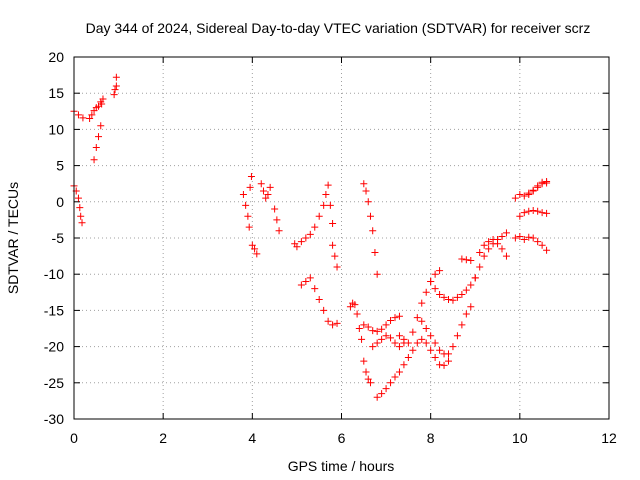  What do you see at coordinates (54, 347) in the screenshot?
I see `y-tick-label: -20` at bounding box center [54, 347].